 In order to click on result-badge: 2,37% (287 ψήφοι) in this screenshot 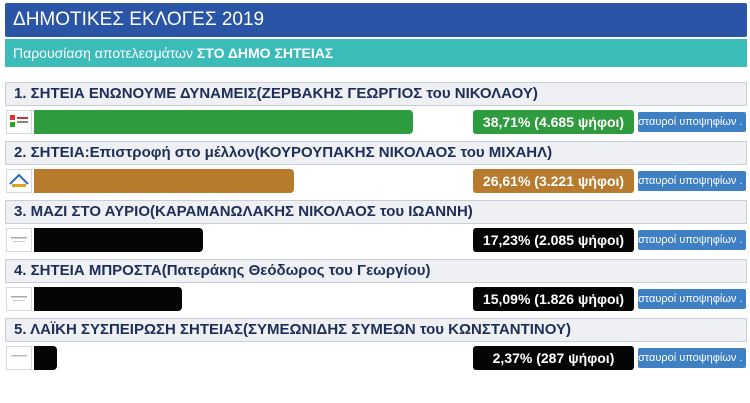, I will do `click(553, 358)`.